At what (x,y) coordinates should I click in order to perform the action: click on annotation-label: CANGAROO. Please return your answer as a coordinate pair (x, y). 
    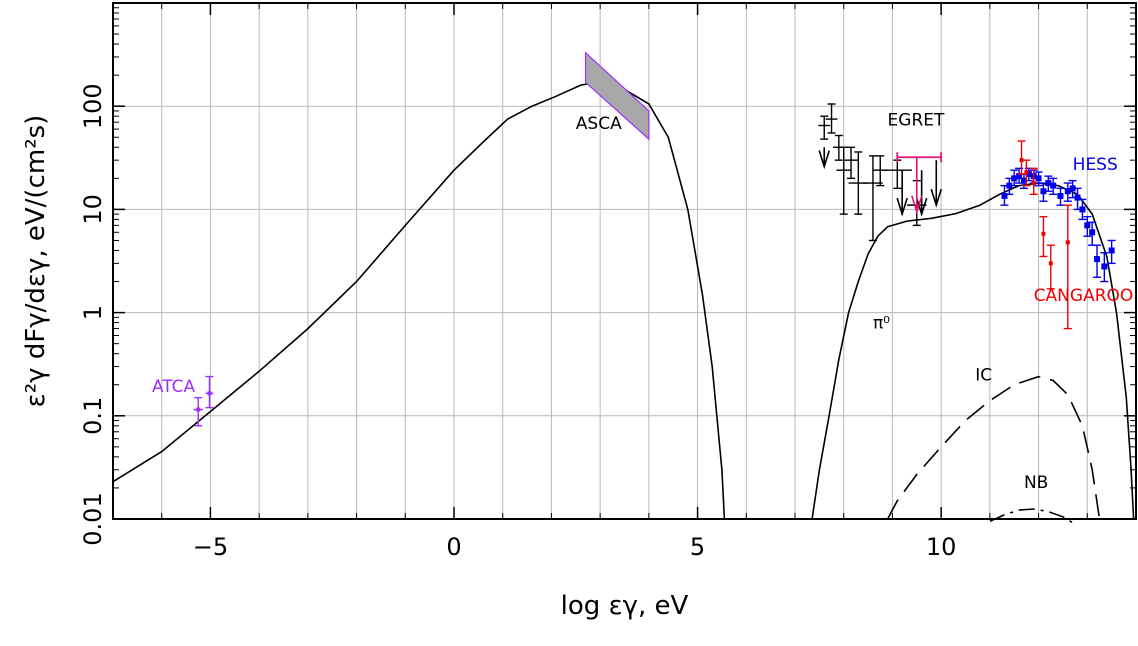
    Looking at the image, I should click on (1084, 296).